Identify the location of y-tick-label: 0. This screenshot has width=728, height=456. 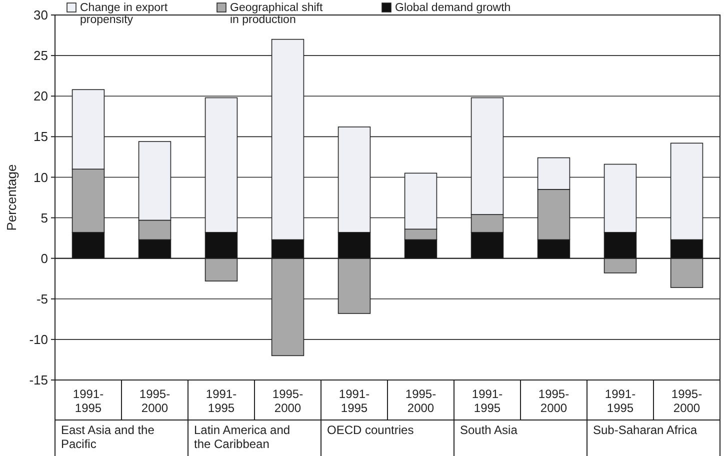
(44, 258).